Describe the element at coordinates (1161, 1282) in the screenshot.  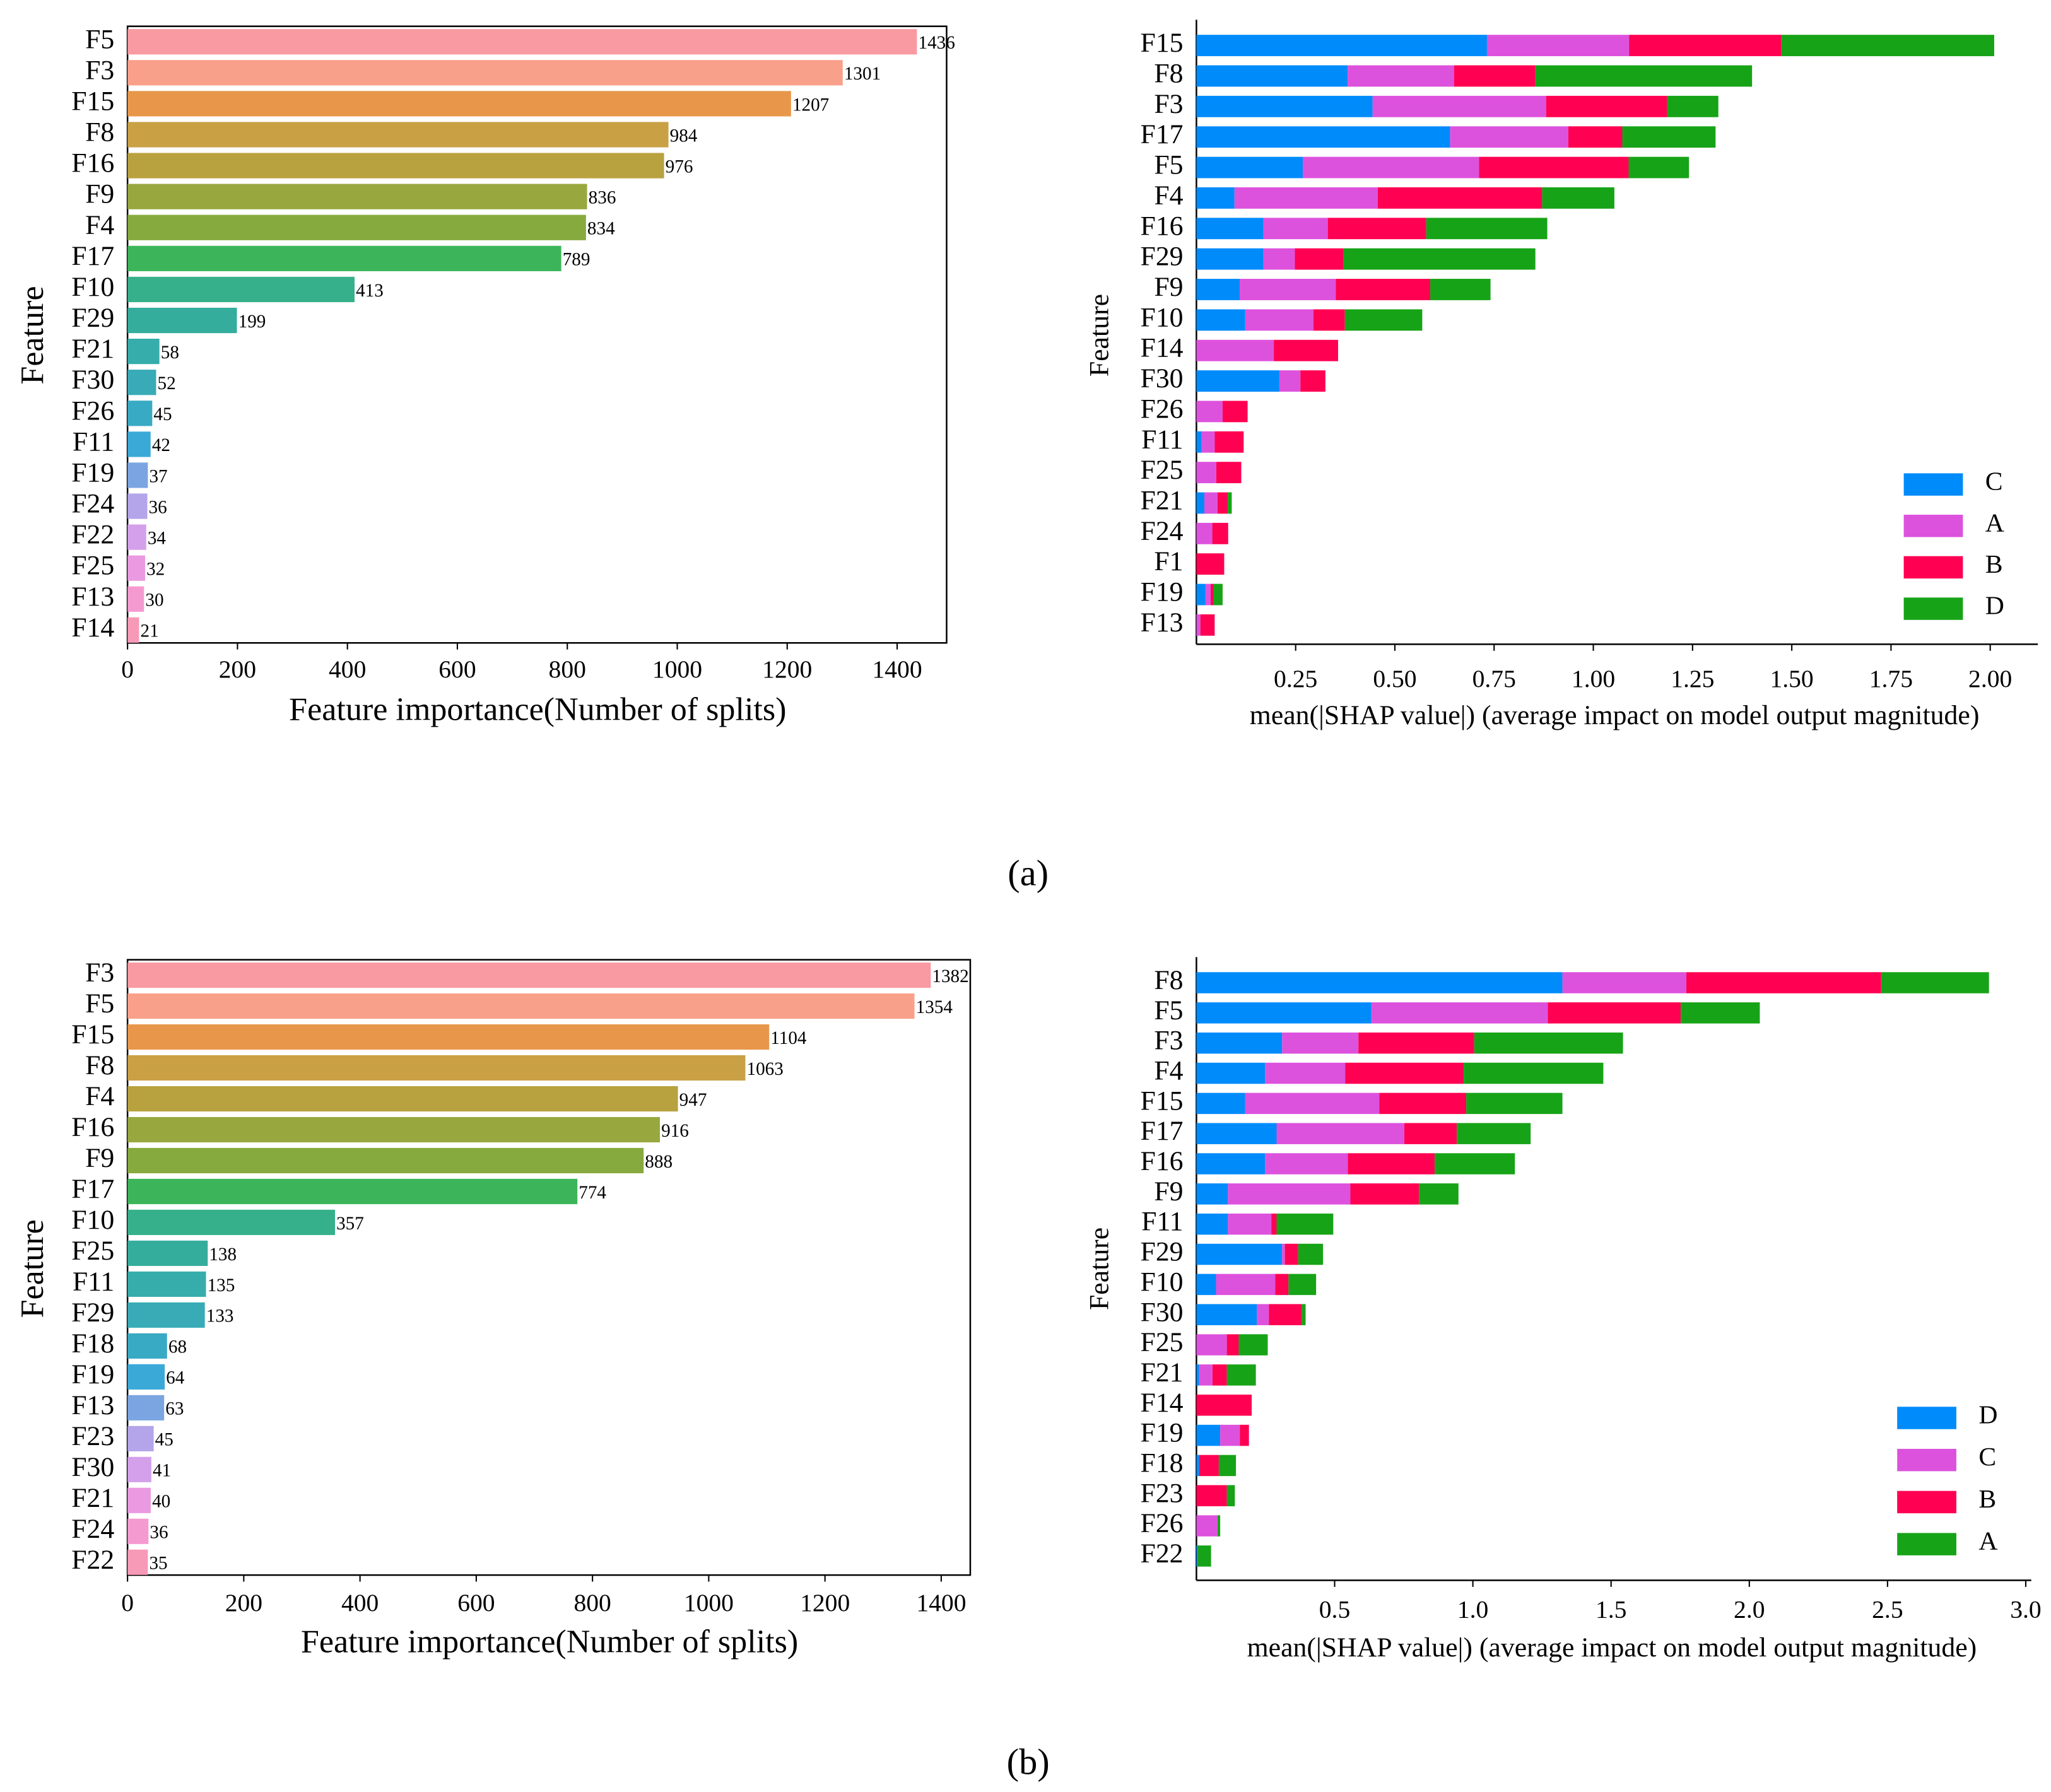
I see `y-tick-label: F10` at that location.